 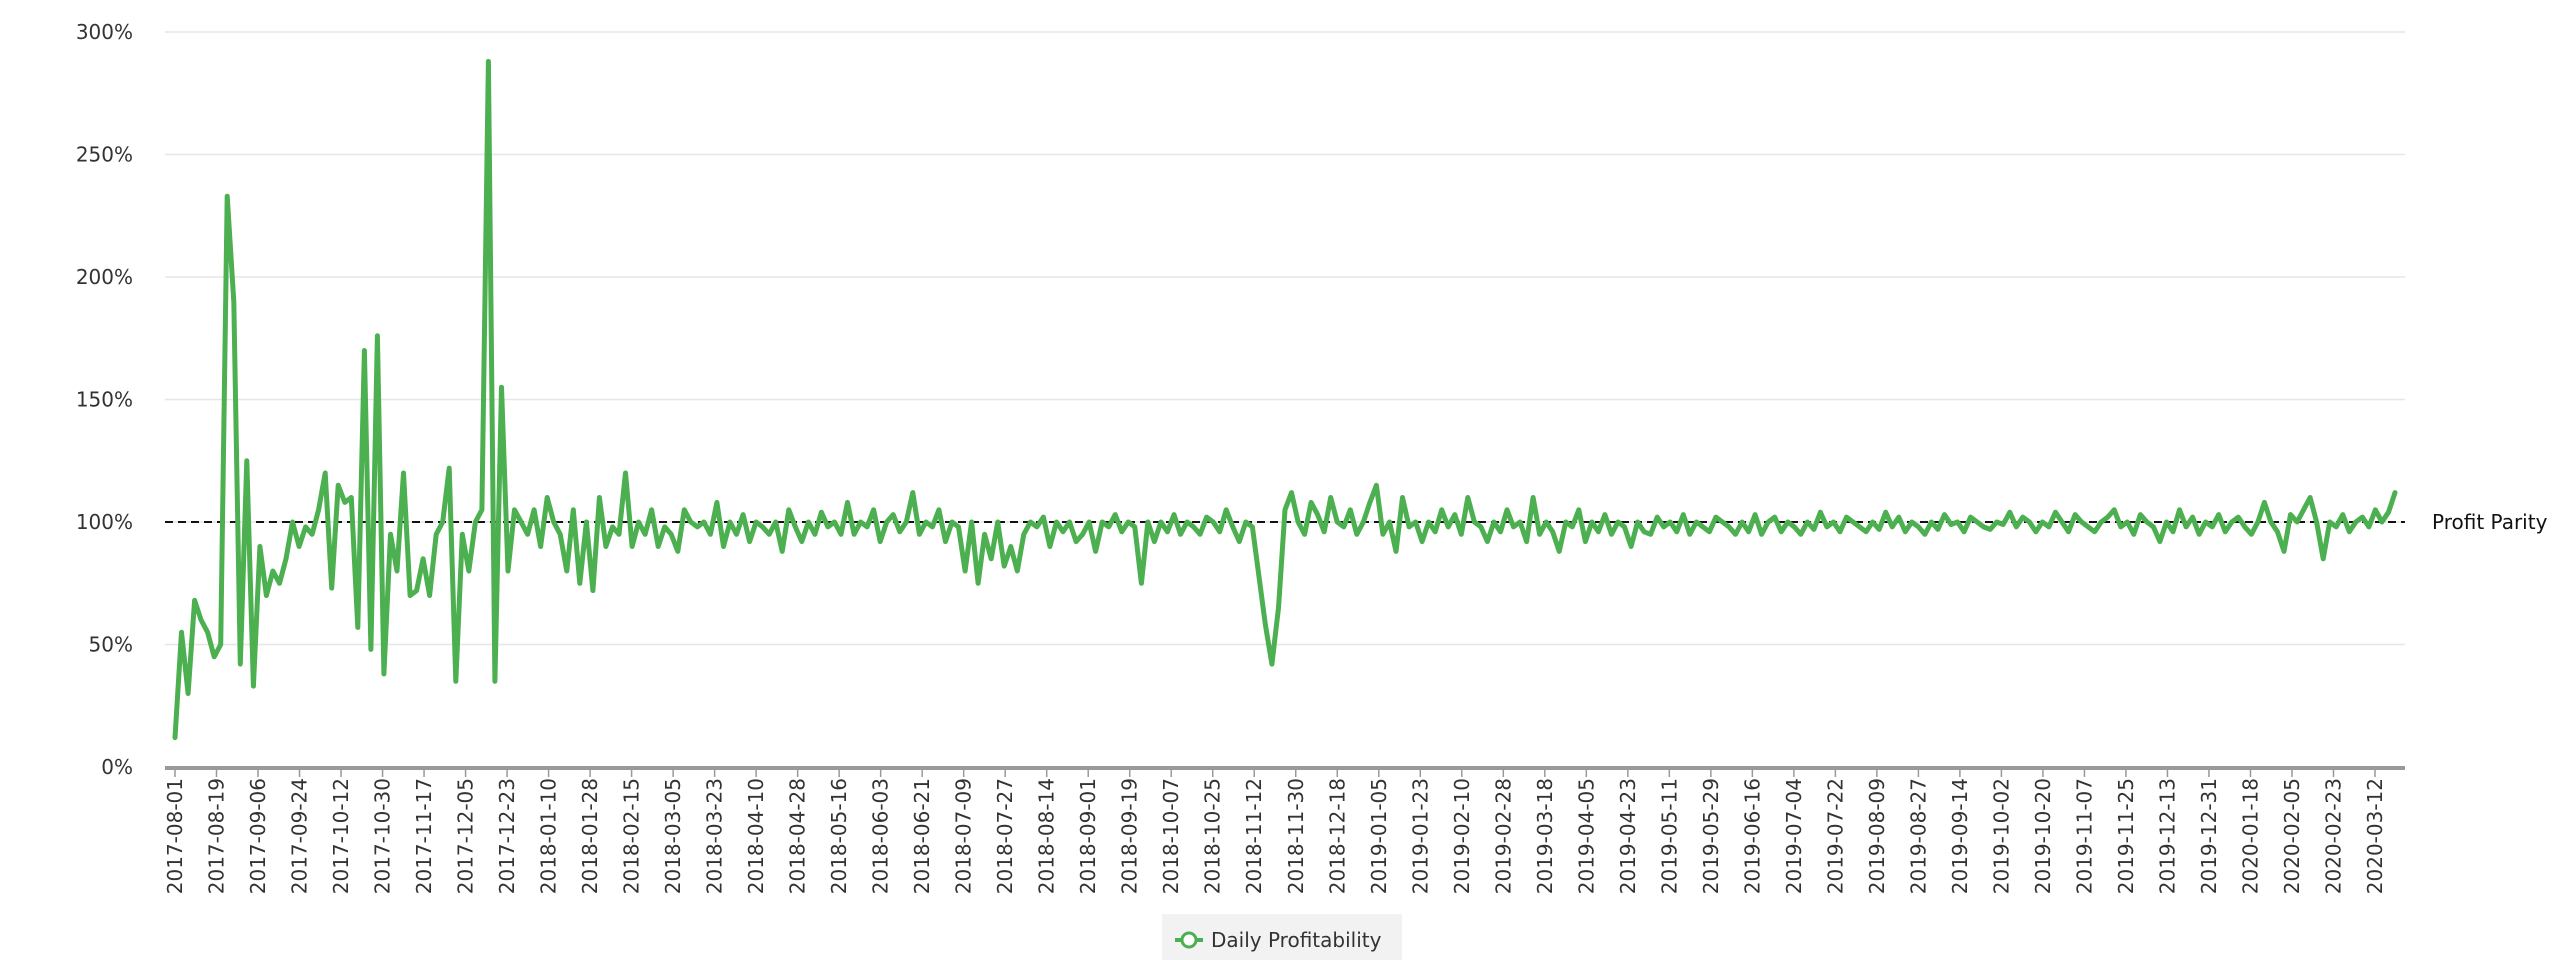 What do you see at coordinates (1337, 836) in the screenshot?
I see `x-tick-label: 2018-12-18` at bounding box center [1337, 836].